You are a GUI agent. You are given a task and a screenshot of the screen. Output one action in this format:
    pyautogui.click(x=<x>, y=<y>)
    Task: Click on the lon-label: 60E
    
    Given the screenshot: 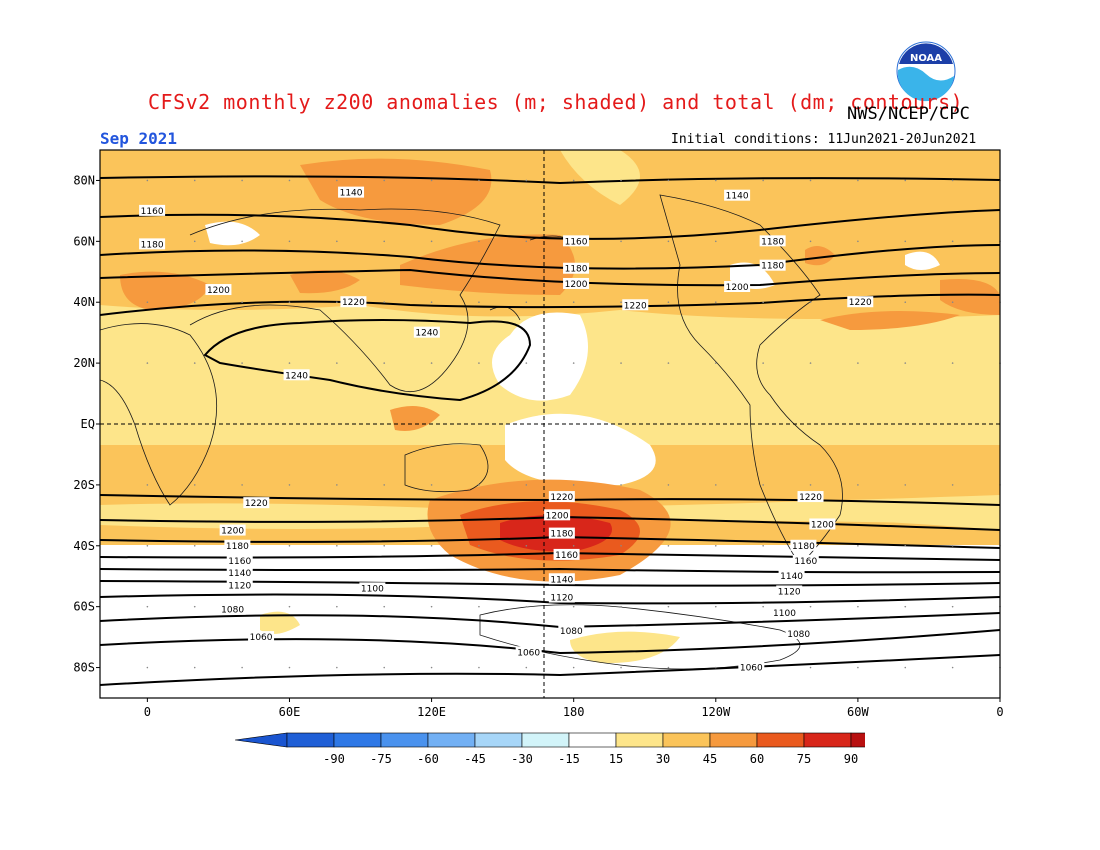 What is the action you would take?
    pyautogui.click(x=290, y=712)
    